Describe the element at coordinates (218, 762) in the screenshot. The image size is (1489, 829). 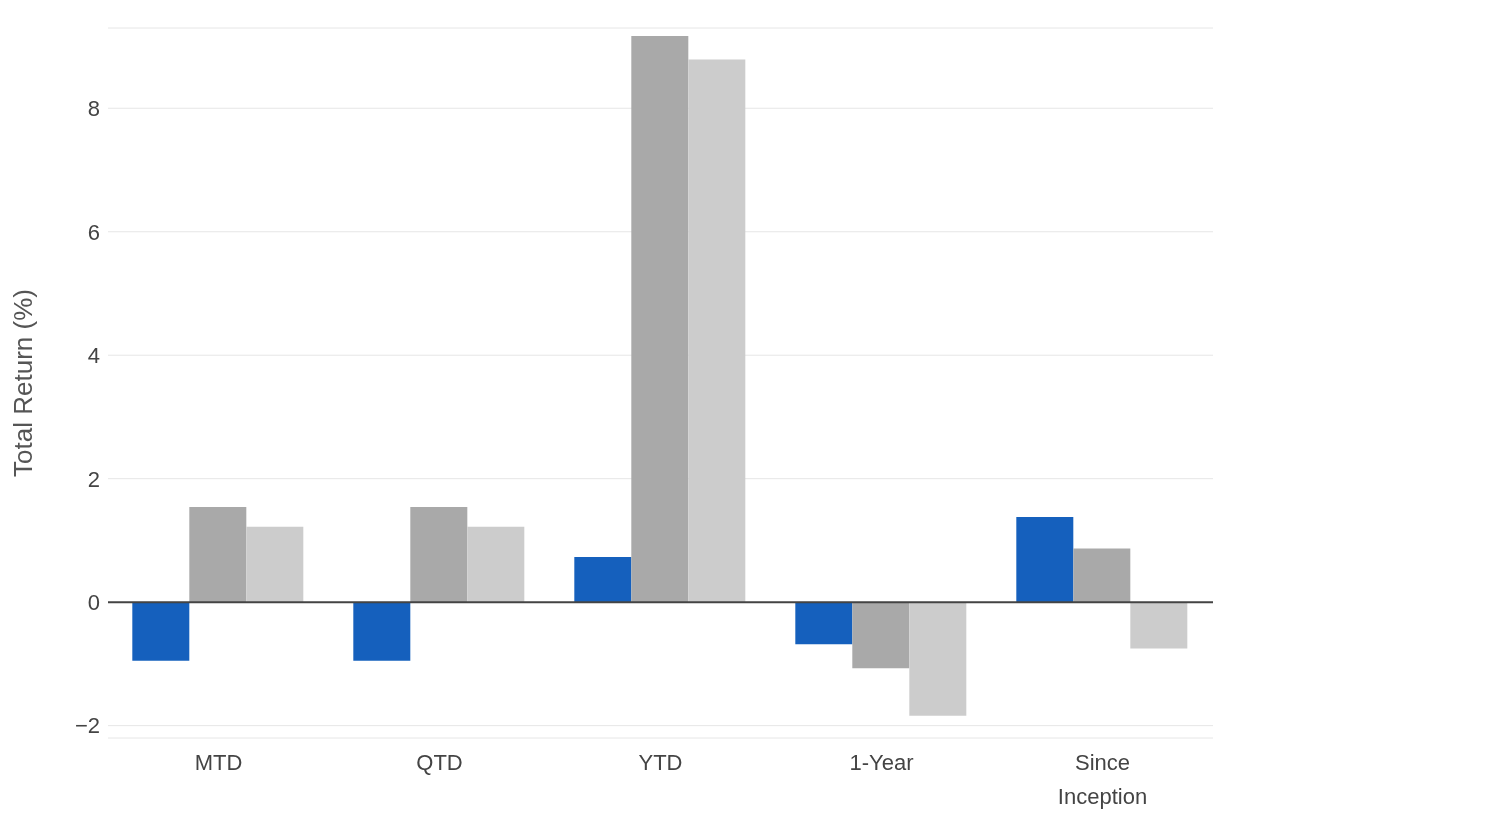
I see `x-tick-label: MTD` at that location.